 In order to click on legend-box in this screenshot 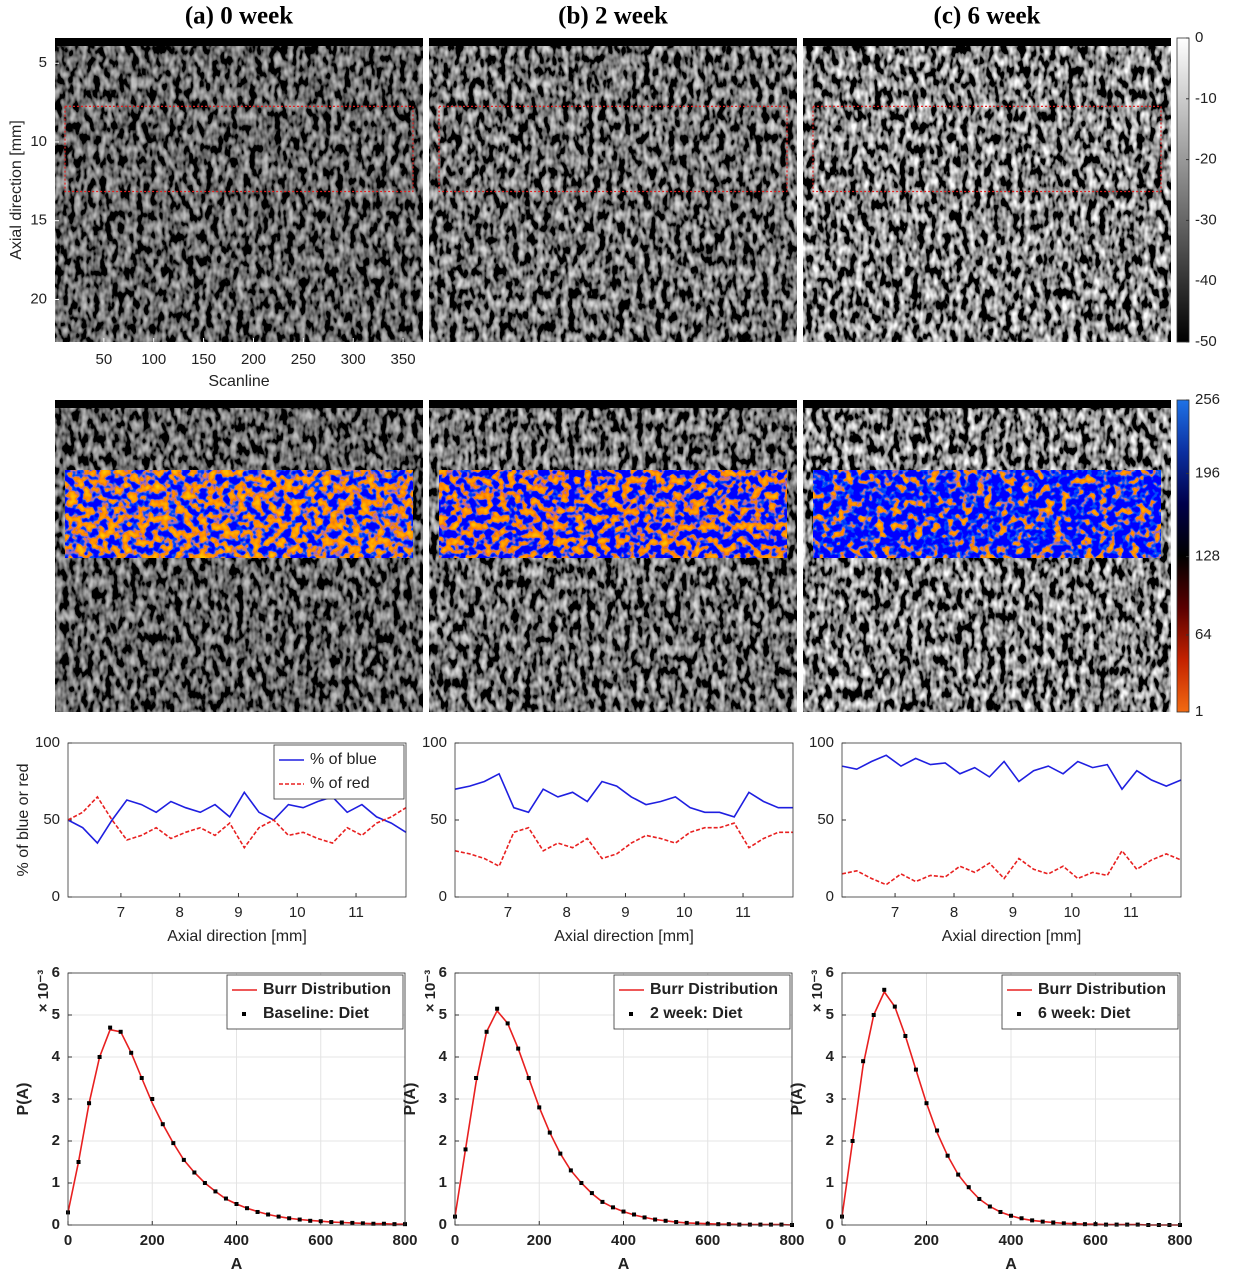, I will do `click(1090, 1002)`.